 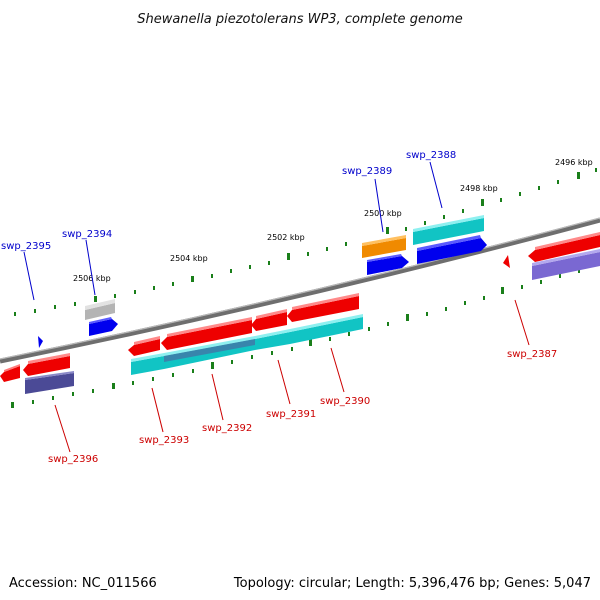 What do you see at coordinates (46, 364) in the screenshot?
I see `gene-swp-2396-red` at bounding box center [46, 364].